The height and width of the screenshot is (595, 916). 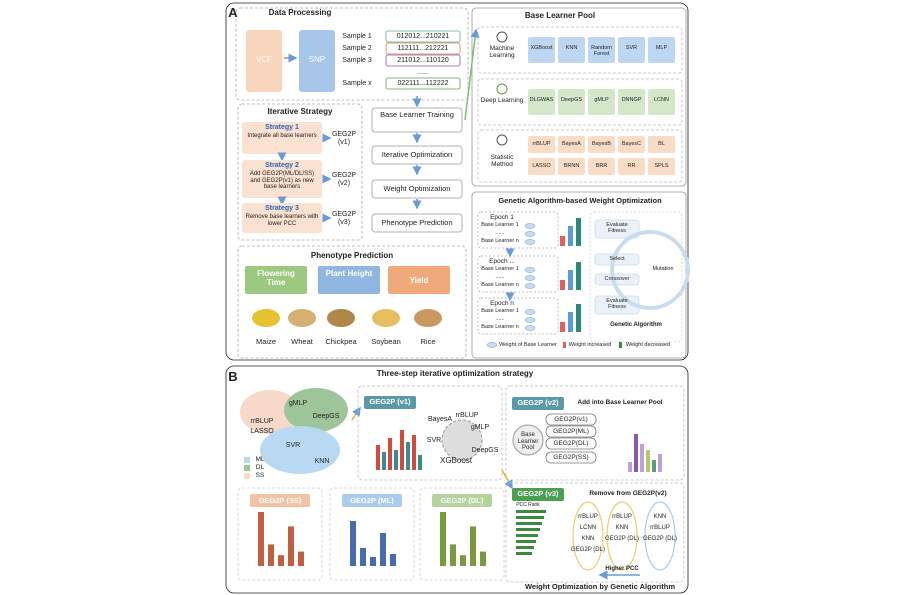 What do you see at coordinates (502, 52) in the screenshot?
I see `label: Machine Learning` at bounding box center [502, 52].